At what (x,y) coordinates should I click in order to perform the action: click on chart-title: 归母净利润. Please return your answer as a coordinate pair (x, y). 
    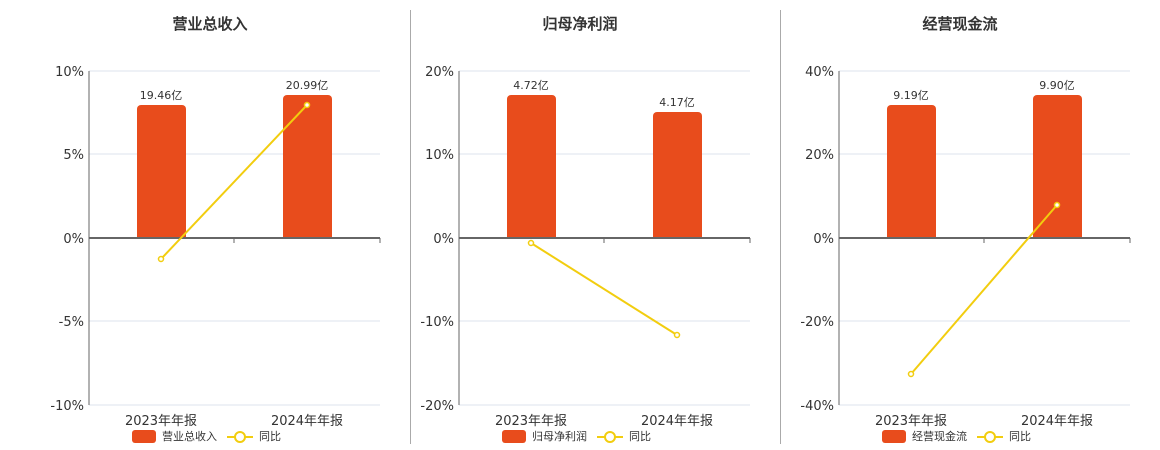
    Looking at the image, I should click on (580, 24).